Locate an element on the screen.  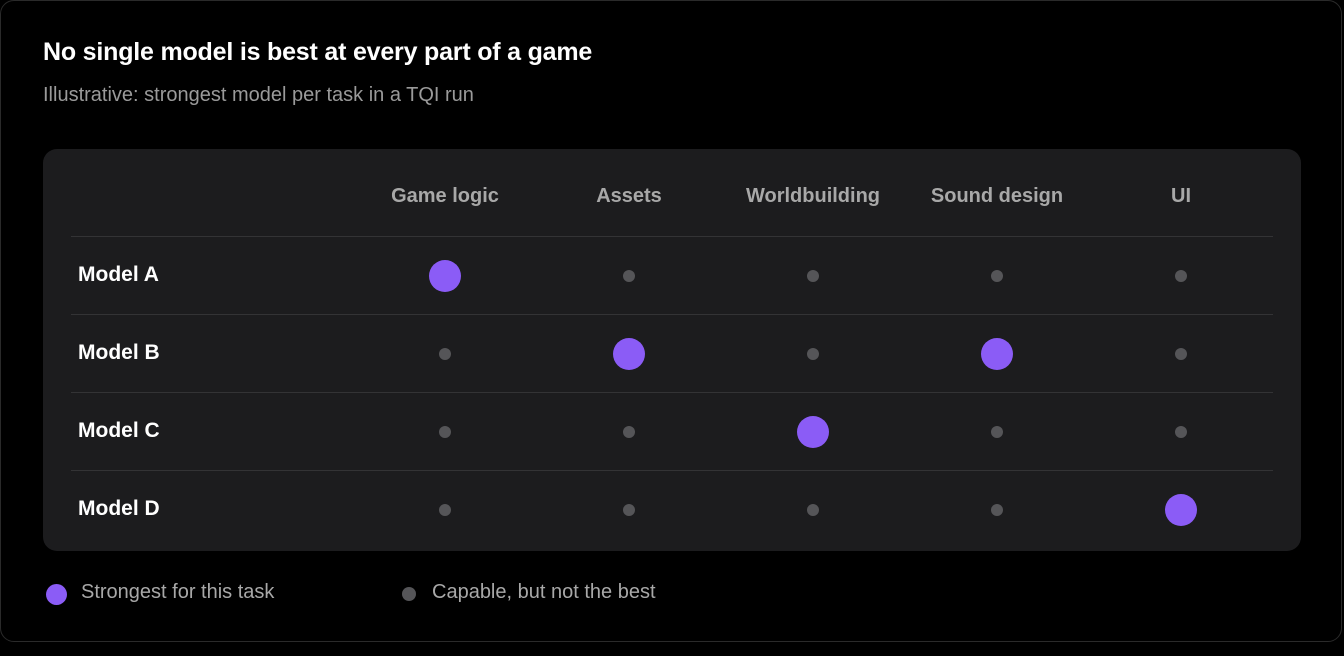
column-header: Assets is located at coordinates (629, 196).